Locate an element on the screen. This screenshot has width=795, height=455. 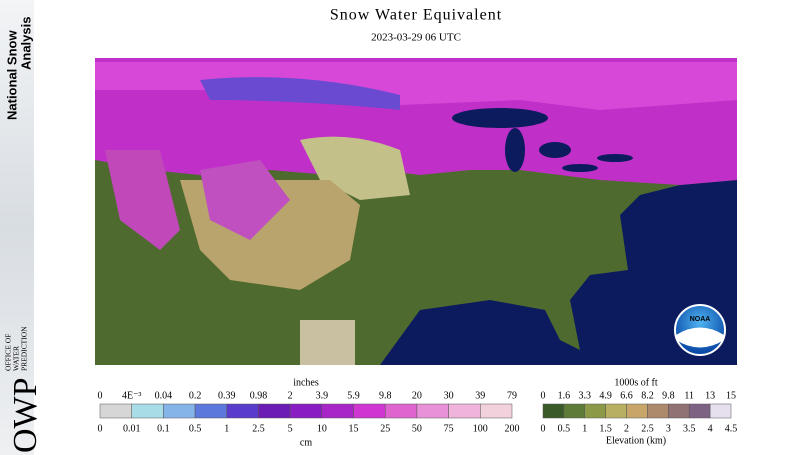
legend-label-top: 0.04 is located at coordinates (164, 395).